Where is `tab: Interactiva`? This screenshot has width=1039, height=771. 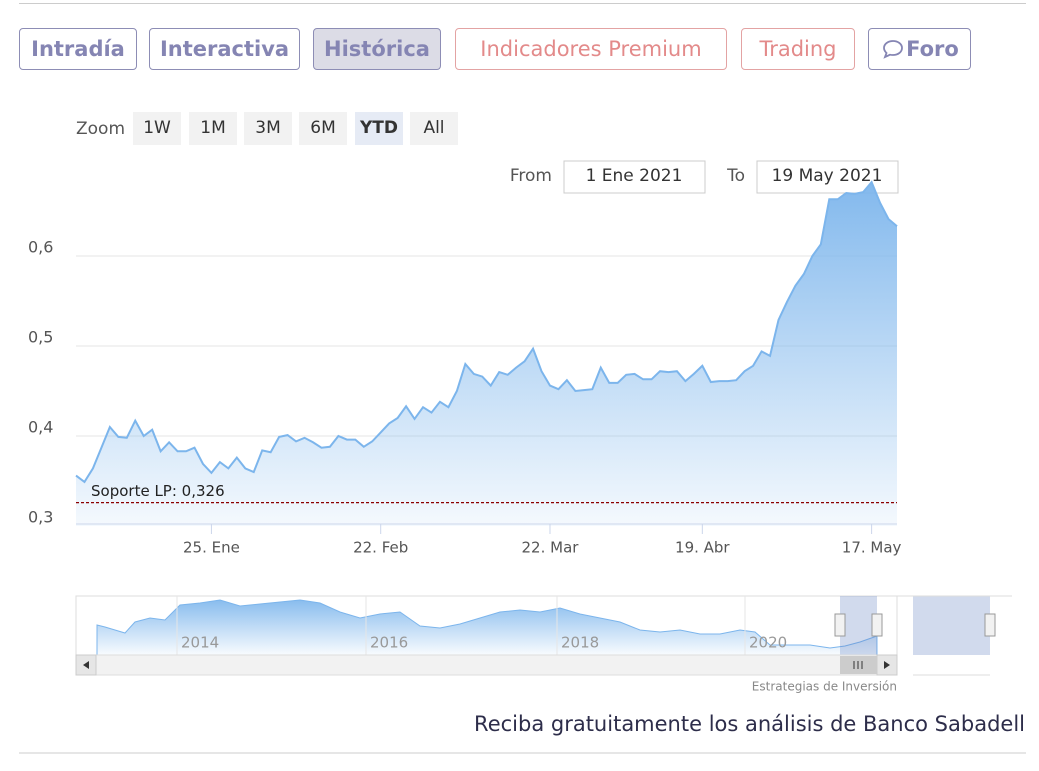
tab: Interactiva is located at coordinates (224, 49).